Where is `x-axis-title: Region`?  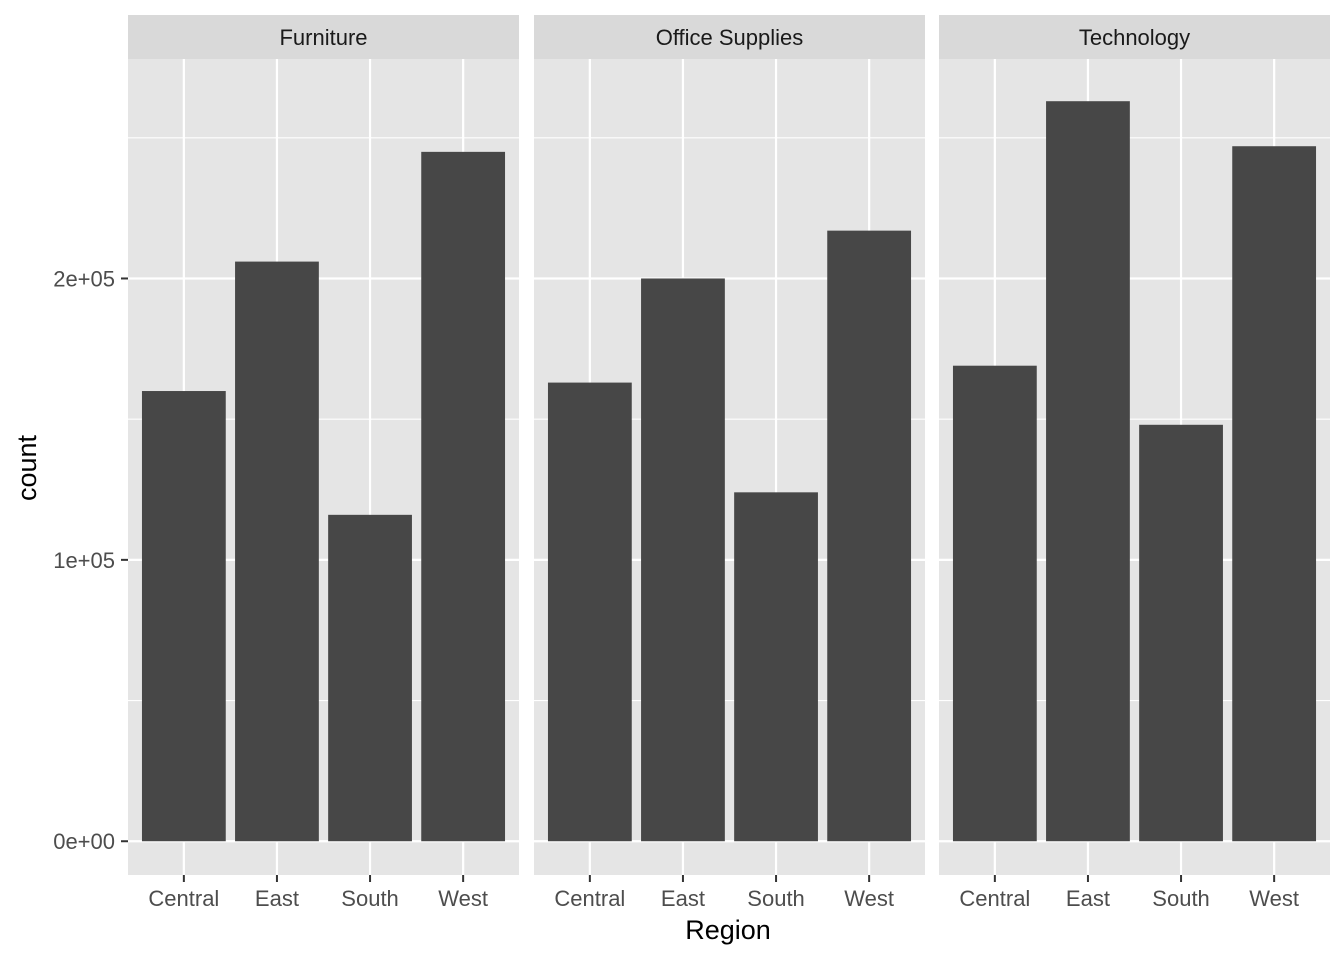 x-axis-title: Region is located at coordinates (728, 930).